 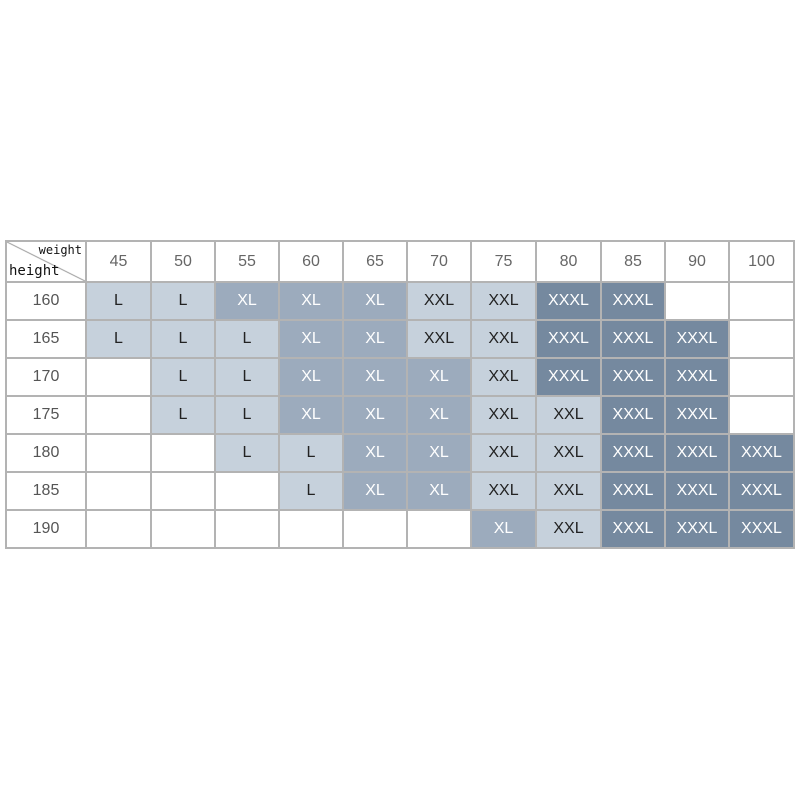 I want to click on table-row: 175 L L XL XL XL XXL XXL XXXL XXXL, so click(x=400, y=415).